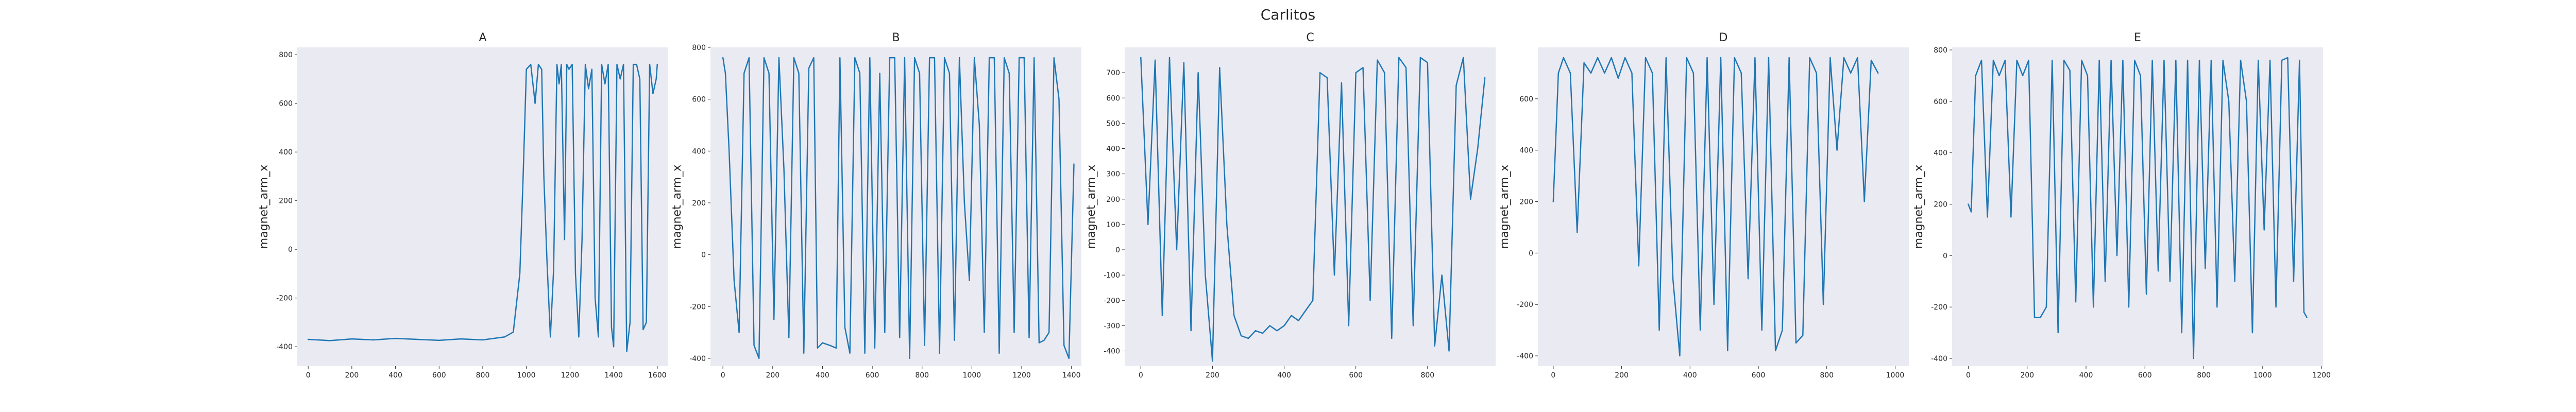  What do you see at coordinates (1113, 175) in the screenshot?
I see `y-tick-label: 300` at bounding box center [1113, 175].